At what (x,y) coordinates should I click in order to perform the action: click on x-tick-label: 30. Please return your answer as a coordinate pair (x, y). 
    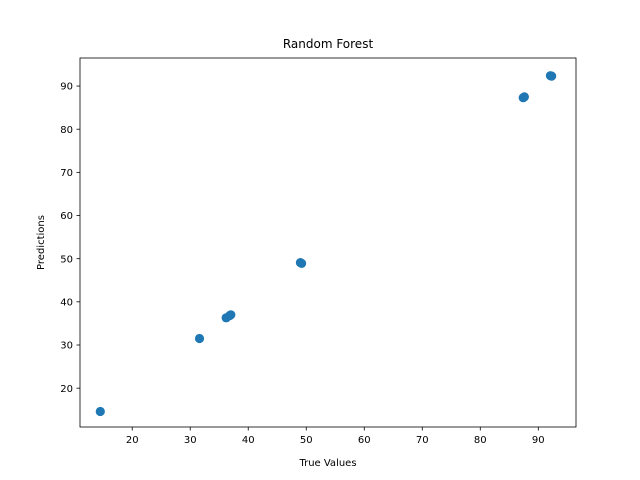
    Looking at the image, I should click on (190, 440).